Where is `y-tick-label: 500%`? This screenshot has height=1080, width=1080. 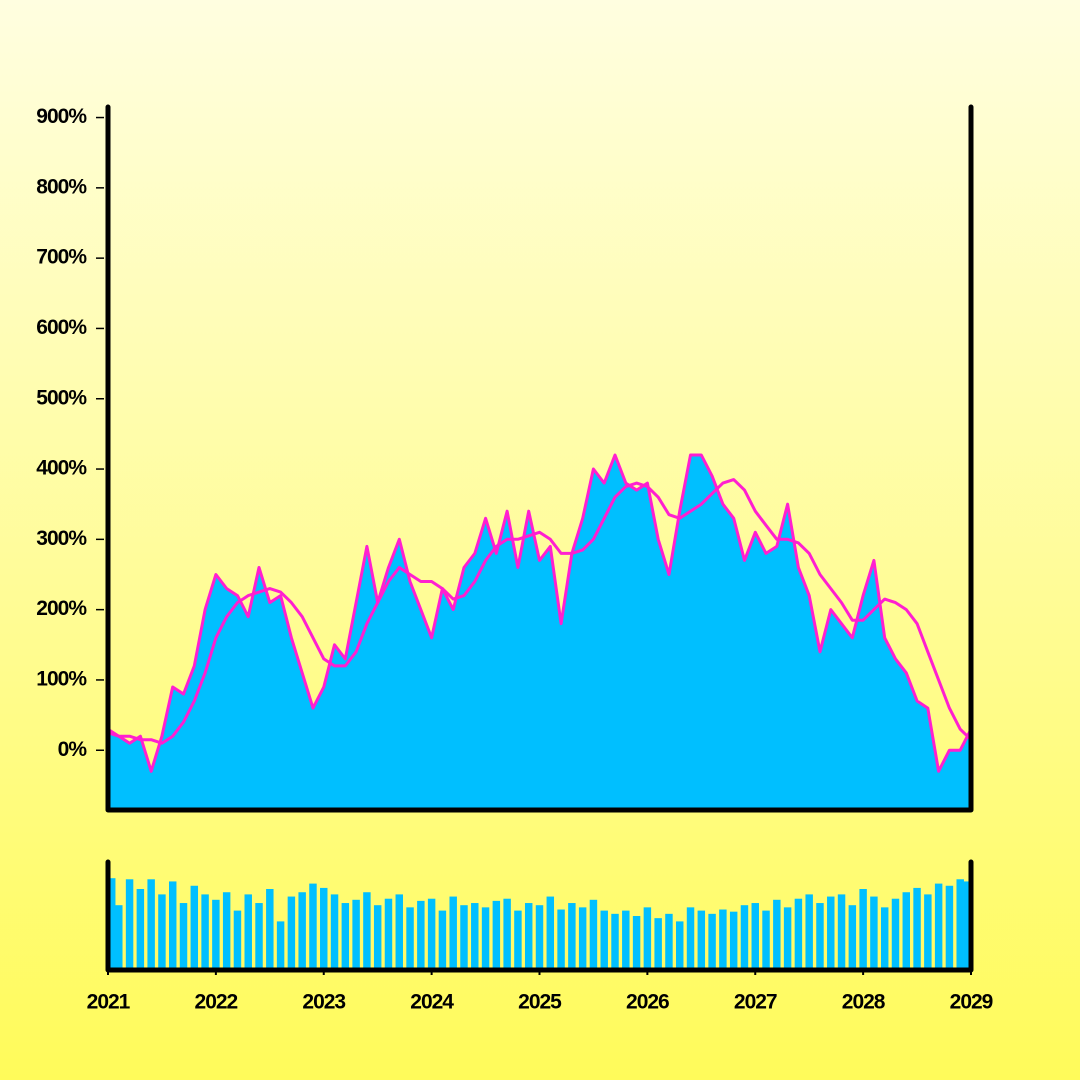
y-tick-label: 500% is located at coordinates (61, 397).